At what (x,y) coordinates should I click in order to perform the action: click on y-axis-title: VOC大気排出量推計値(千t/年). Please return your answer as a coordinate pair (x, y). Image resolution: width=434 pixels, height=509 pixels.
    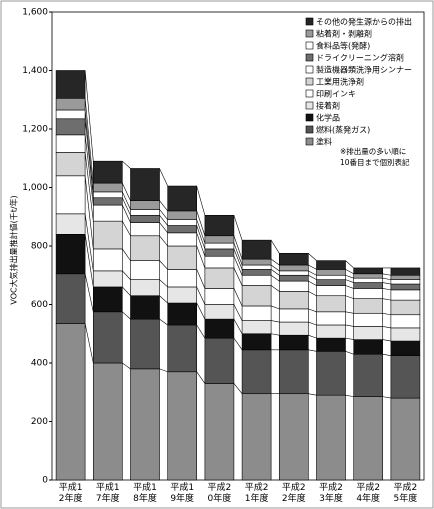
    Looking at the image, I should click on (14, 249).